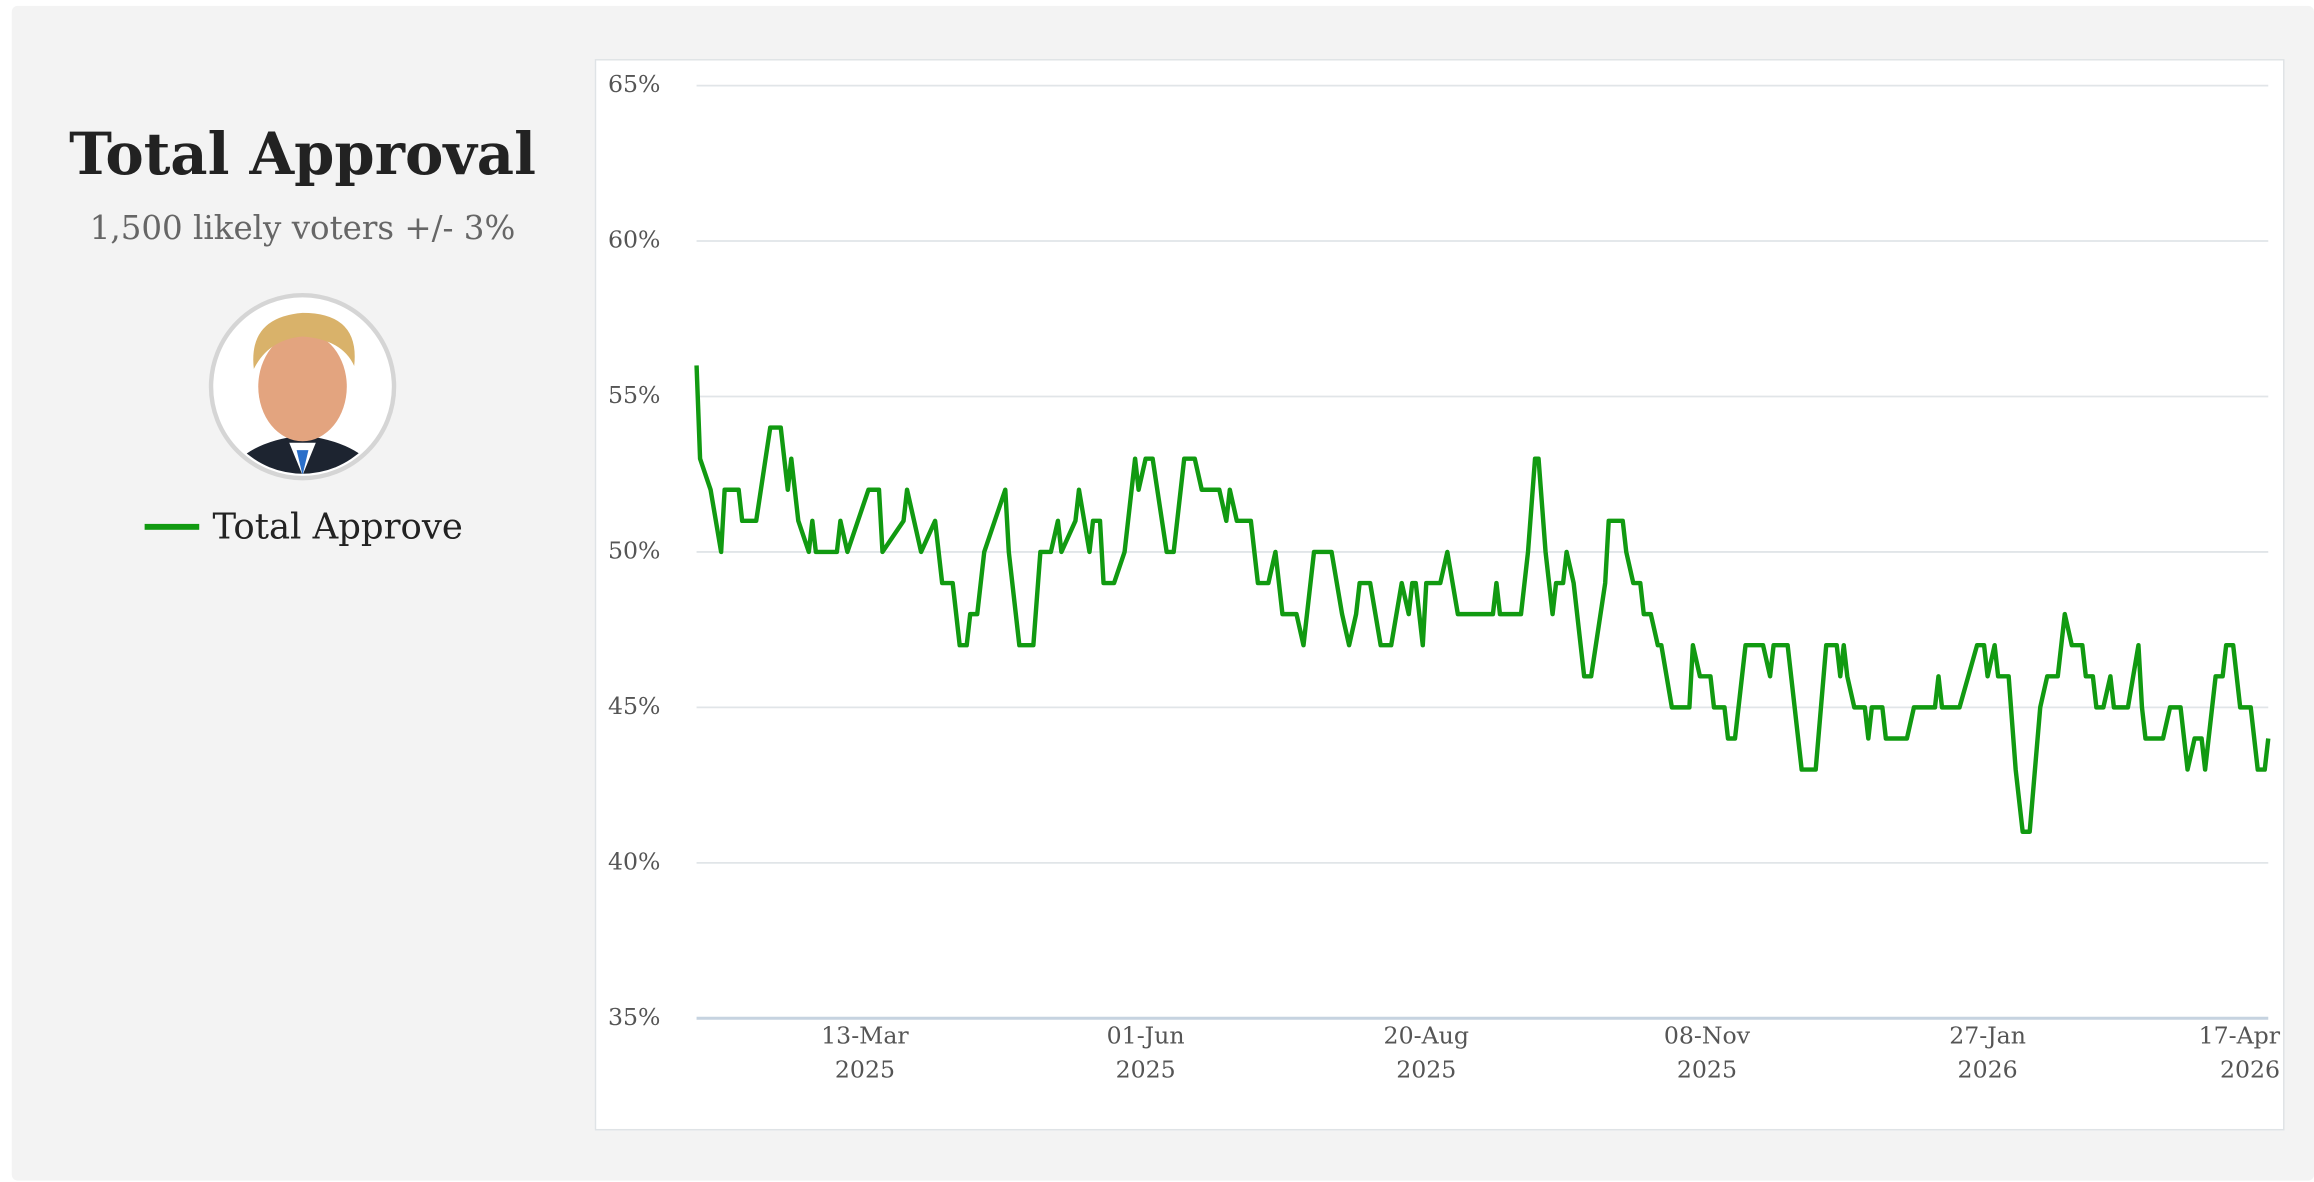 The image size is (2314, 1182). I want to click on y-tick-label: 40%, so click(634, 861).